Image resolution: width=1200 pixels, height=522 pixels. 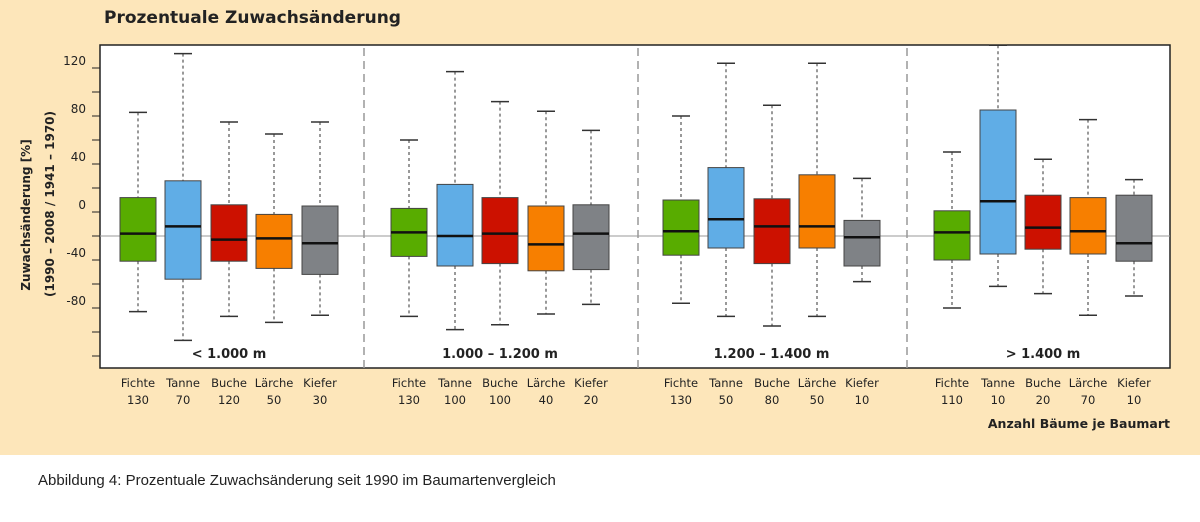 I want to click on y-tick-label: 80, so click(x=78, y=109).